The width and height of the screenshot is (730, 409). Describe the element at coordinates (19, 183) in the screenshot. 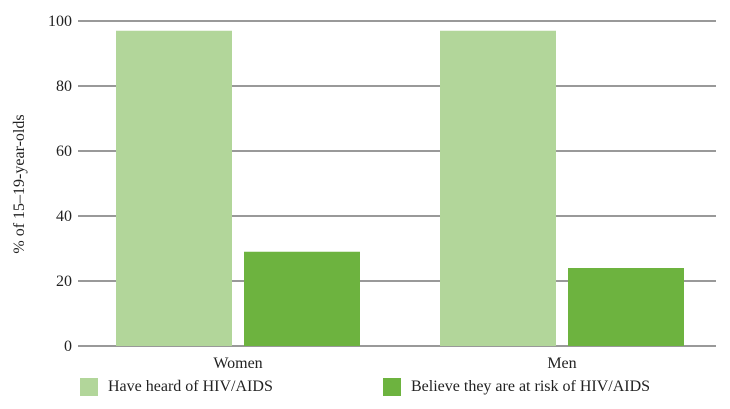

I see `y-axis-title: % of 15–19-year-olds` at that location.